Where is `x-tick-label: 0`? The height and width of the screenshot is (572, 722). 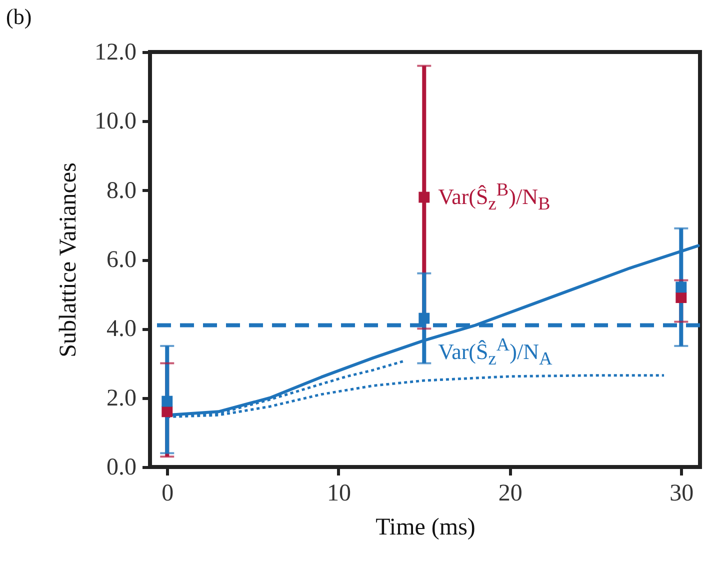
x-tick-label: 0 is located at coordinates (168, 493).